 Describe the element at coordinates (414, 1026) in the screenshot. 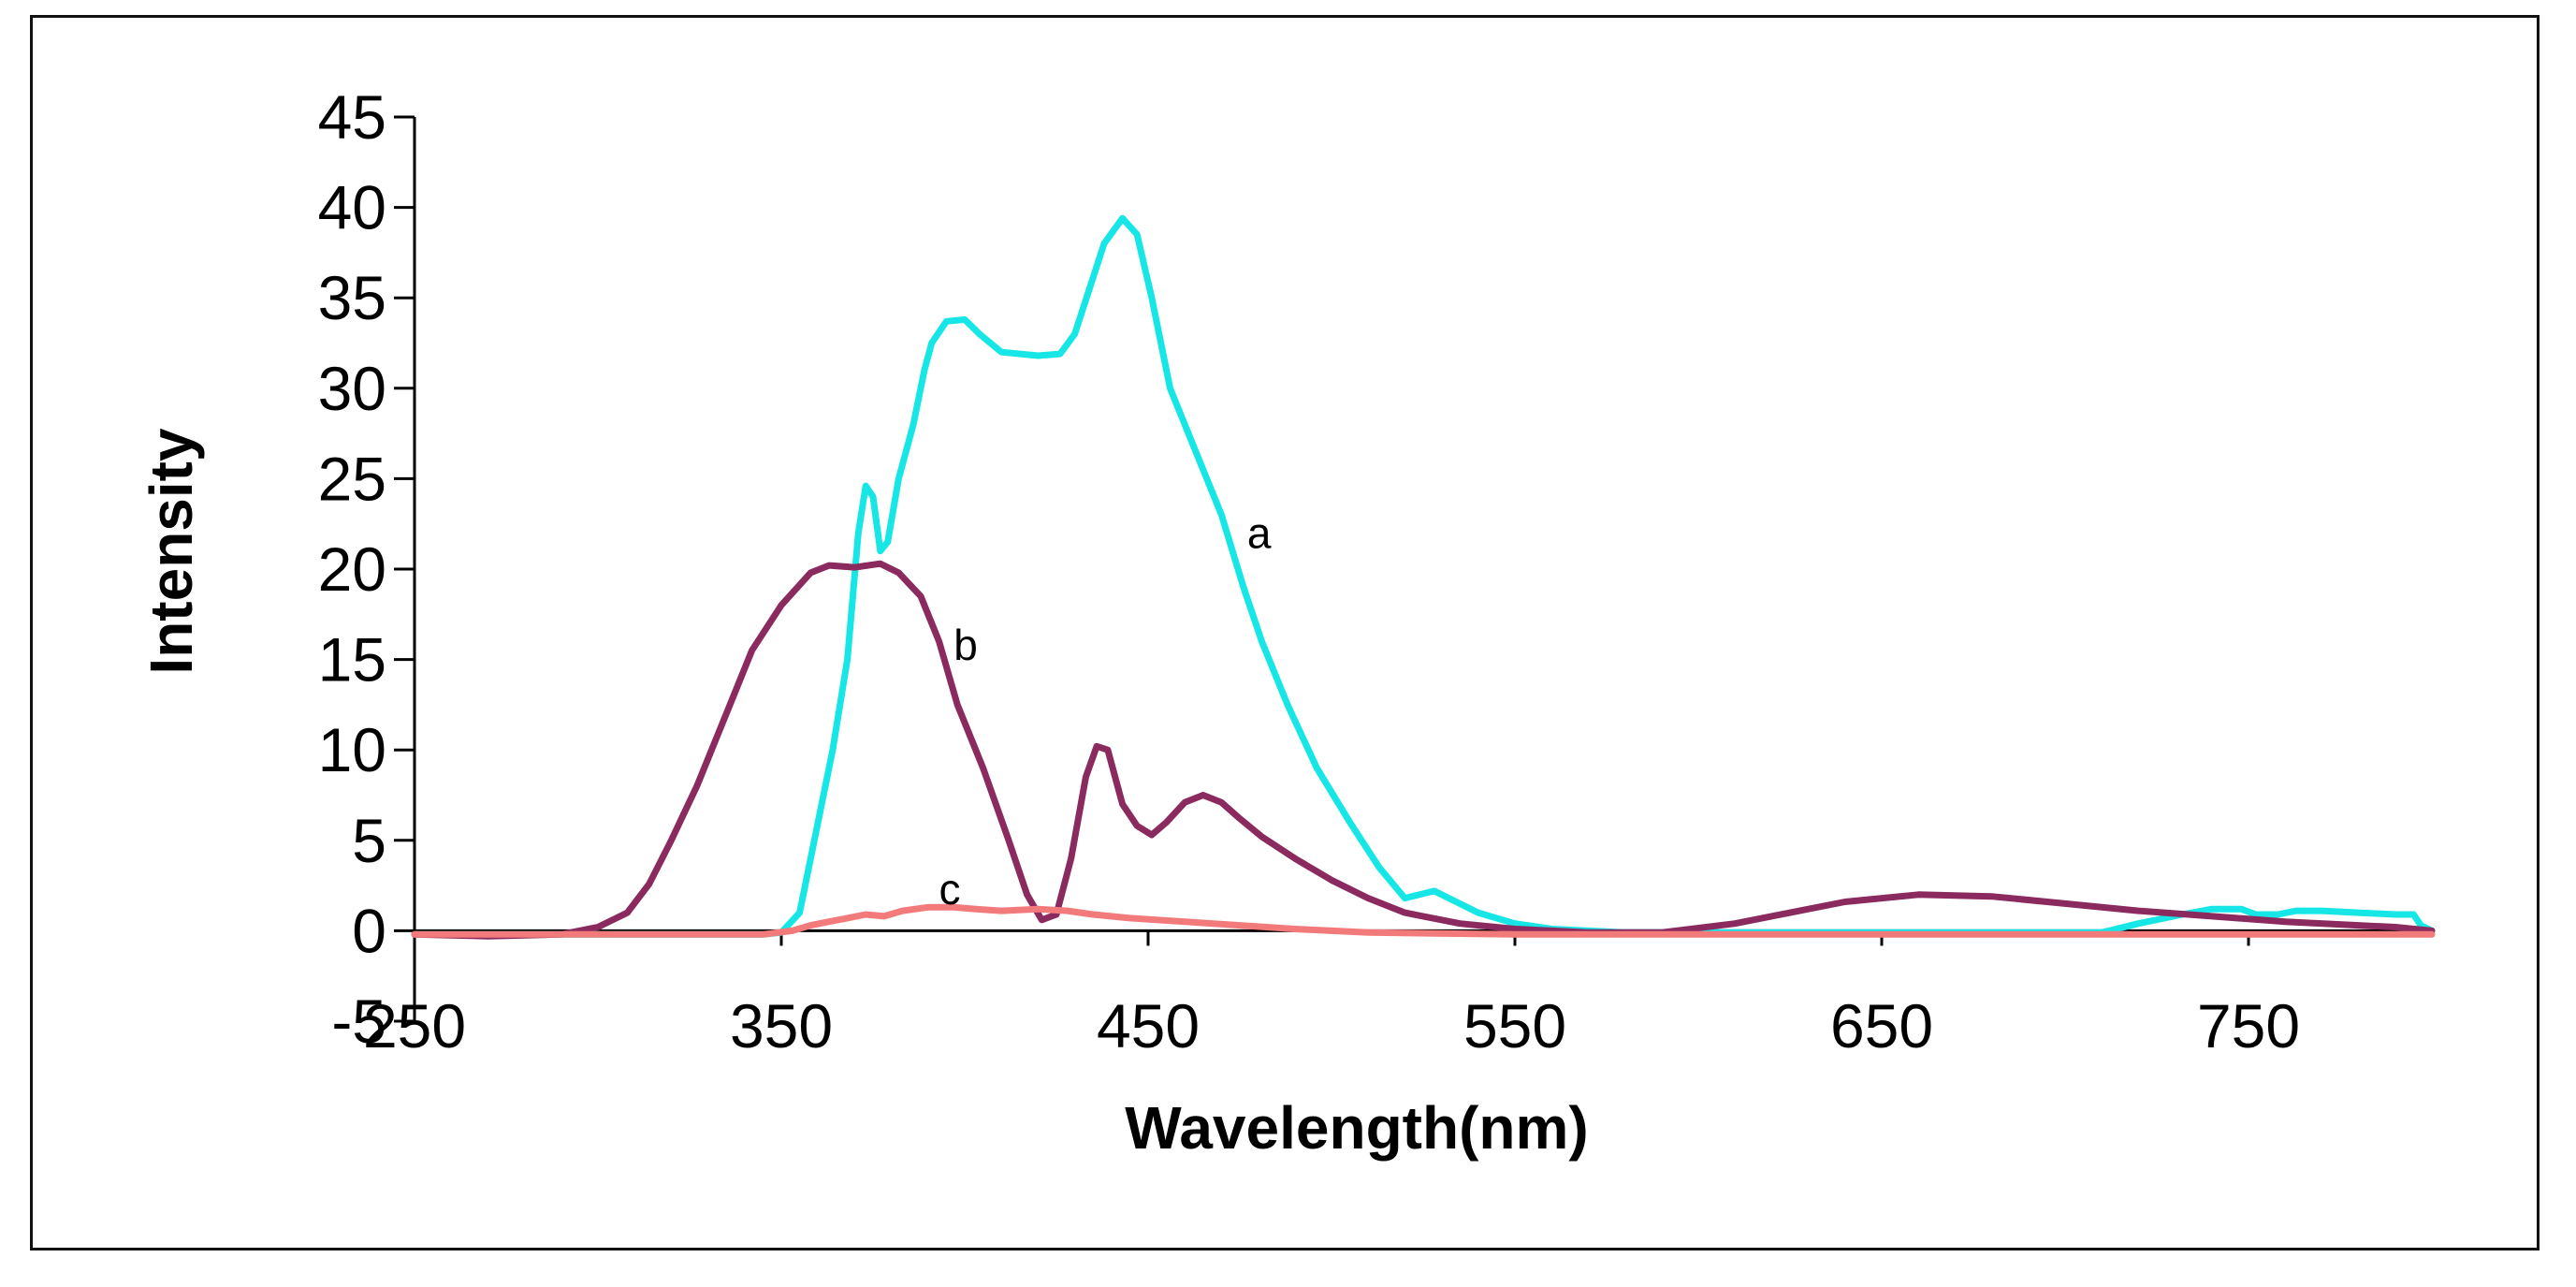

I see `x-tick-label: 250` at that location.